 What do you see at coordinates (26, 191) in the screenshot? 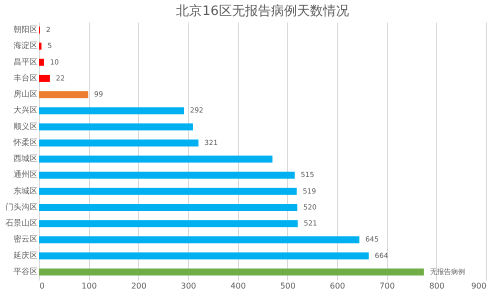
I see `y-tick-label: 东城区` at bounding box center [26, 191].